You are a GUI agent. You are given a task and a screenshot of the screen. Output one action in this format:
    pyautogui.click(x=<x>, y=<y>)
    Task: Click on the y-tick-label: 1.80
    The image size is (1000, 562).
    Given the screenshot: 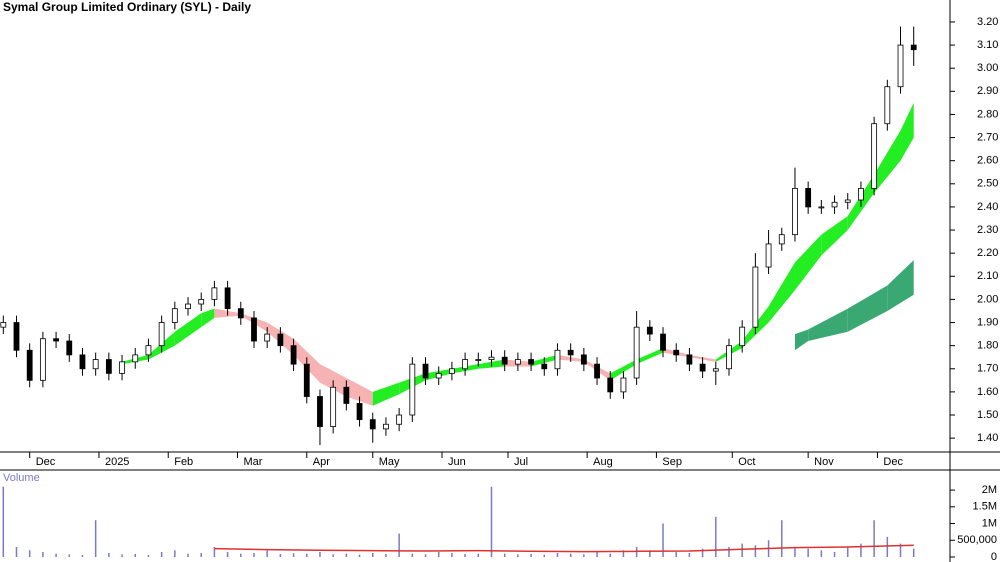 What is the action you would take?
    pyautogui.click(x=987, y=346)
    